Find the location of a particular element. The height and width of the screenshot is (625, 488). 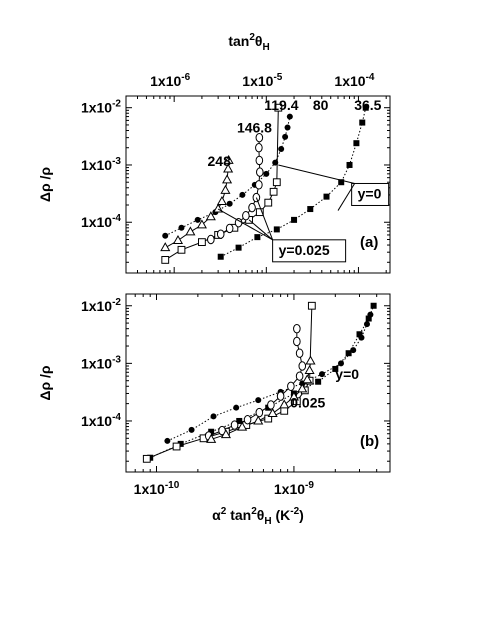

annotation-label: 80 is located at coordinates (321, 105).